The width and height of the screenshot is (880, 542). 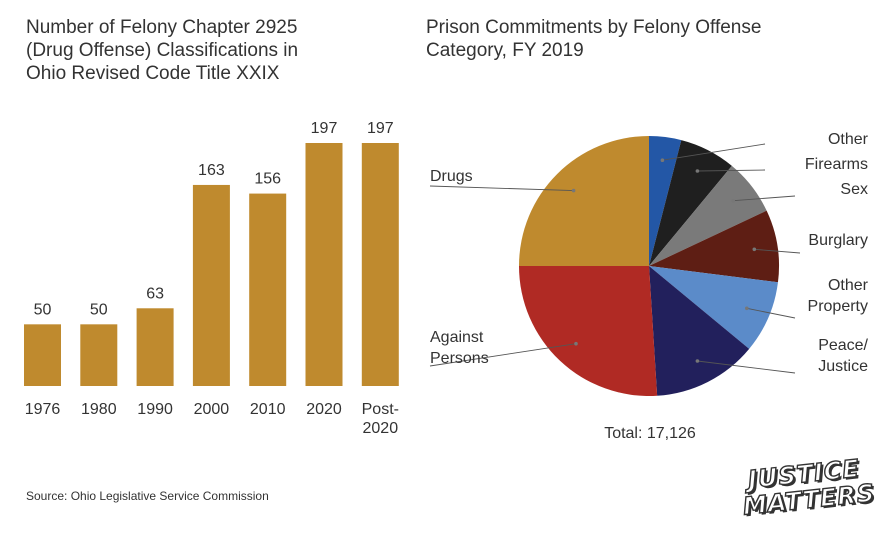 I want to click on pie-slice-peace-justice, so click(x=699, y=331).